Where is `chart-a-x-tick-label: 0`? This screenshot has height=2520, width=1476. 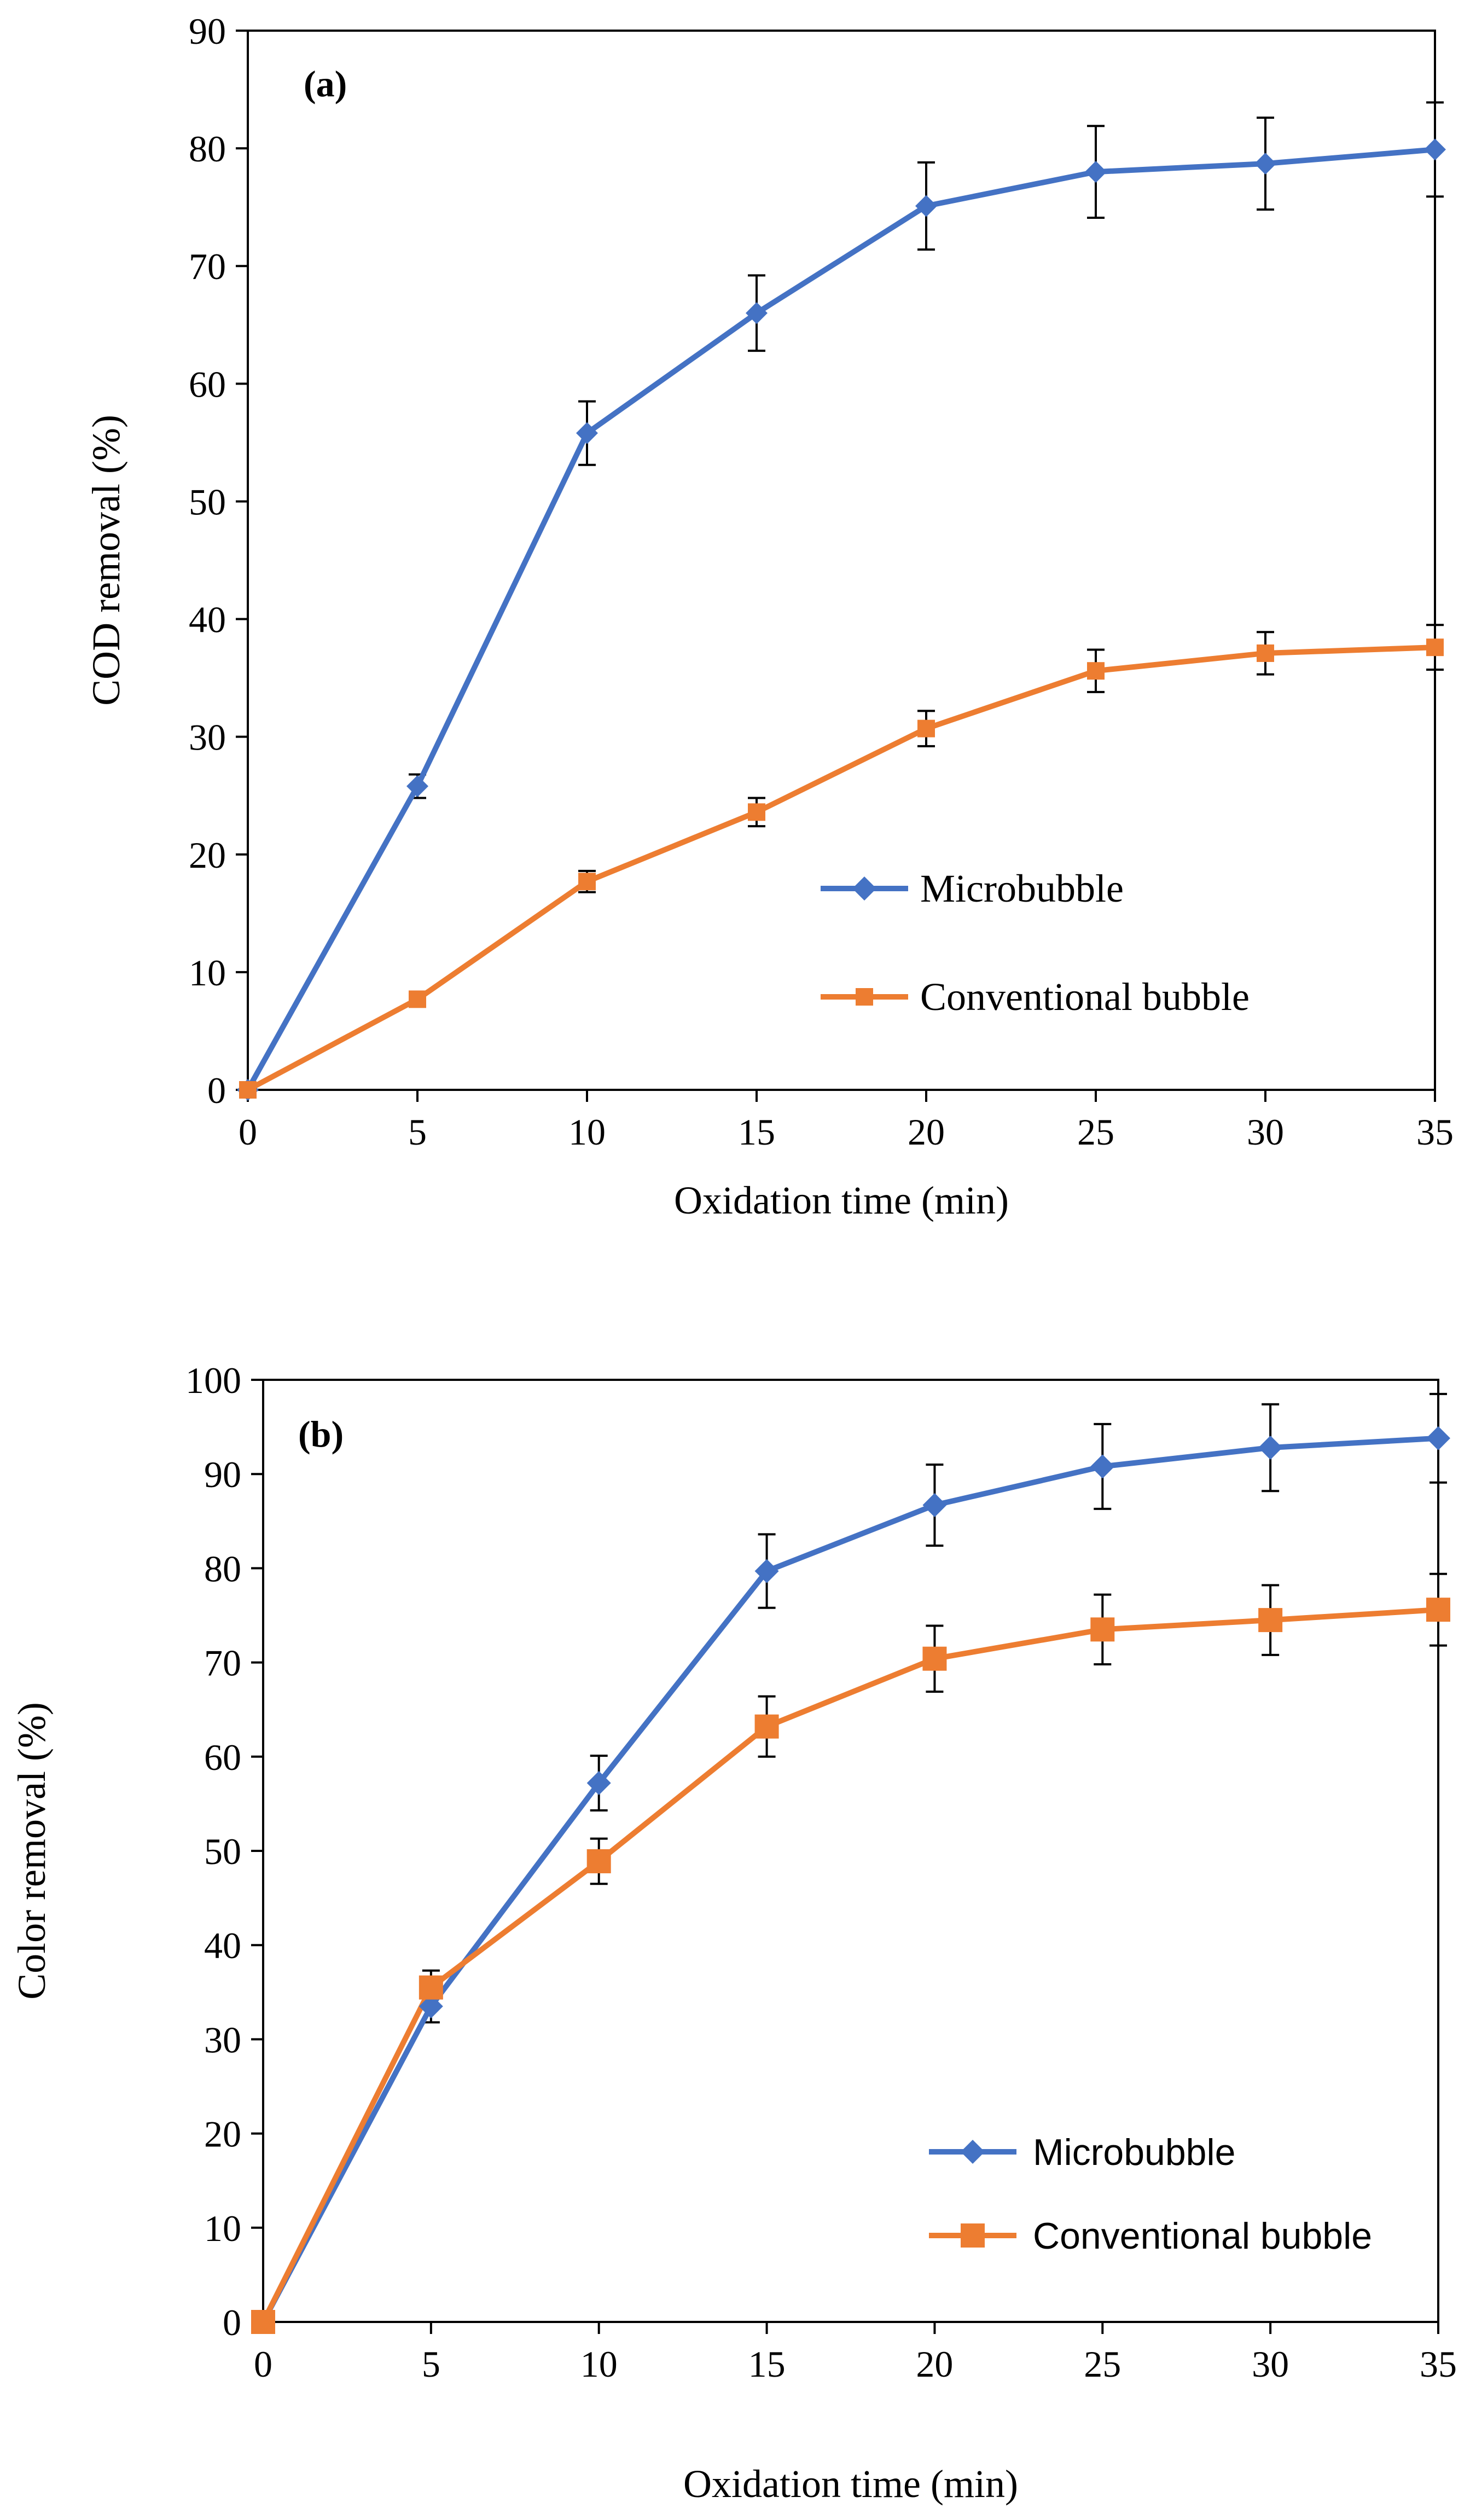
chart-a-x-tick-label: 0 is located at coordinates (248, 1132).